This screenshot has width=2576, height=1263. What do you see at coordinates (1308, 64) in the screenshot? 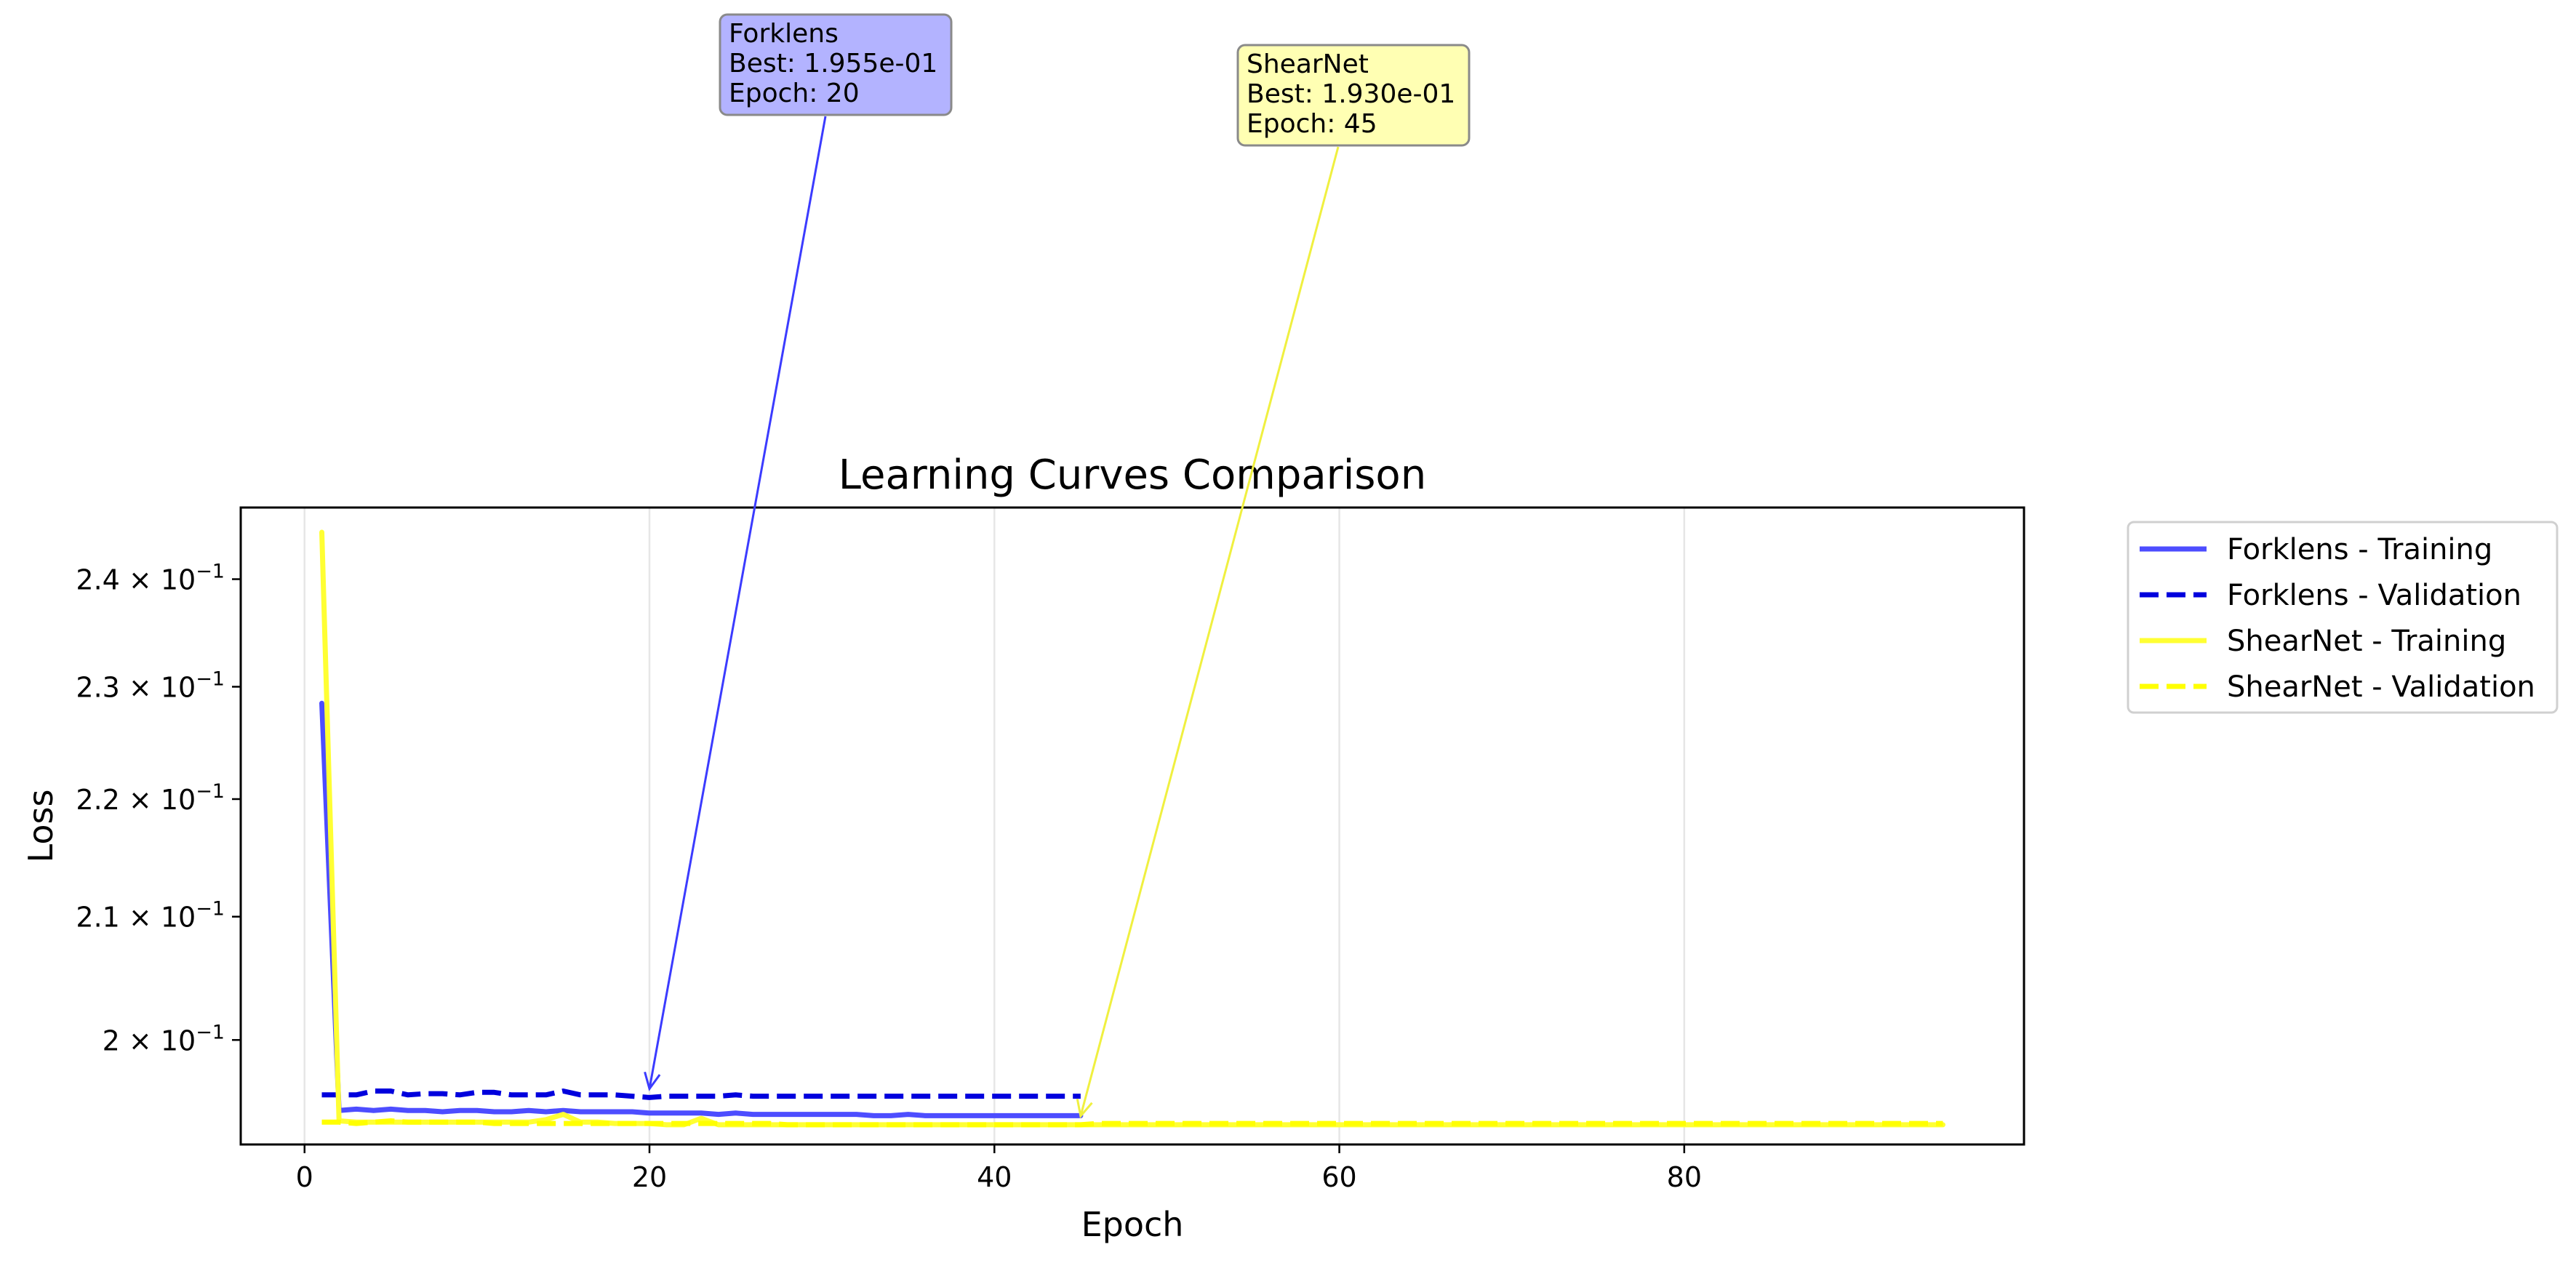
I see `annotation-text-line: ShearNet` at bounding box center [1308, 64].